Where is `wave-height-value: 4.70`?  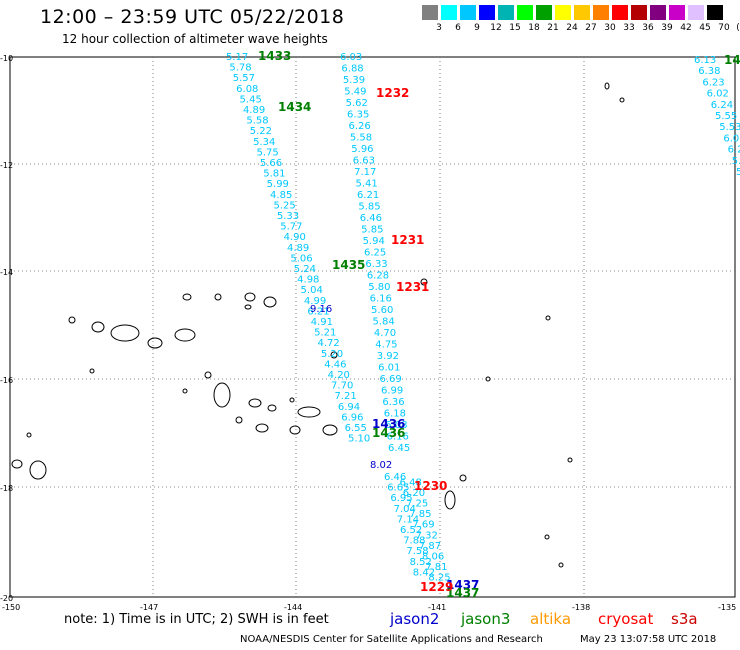
wave-height-value: 4.70 is located at coordinates (385, 333).